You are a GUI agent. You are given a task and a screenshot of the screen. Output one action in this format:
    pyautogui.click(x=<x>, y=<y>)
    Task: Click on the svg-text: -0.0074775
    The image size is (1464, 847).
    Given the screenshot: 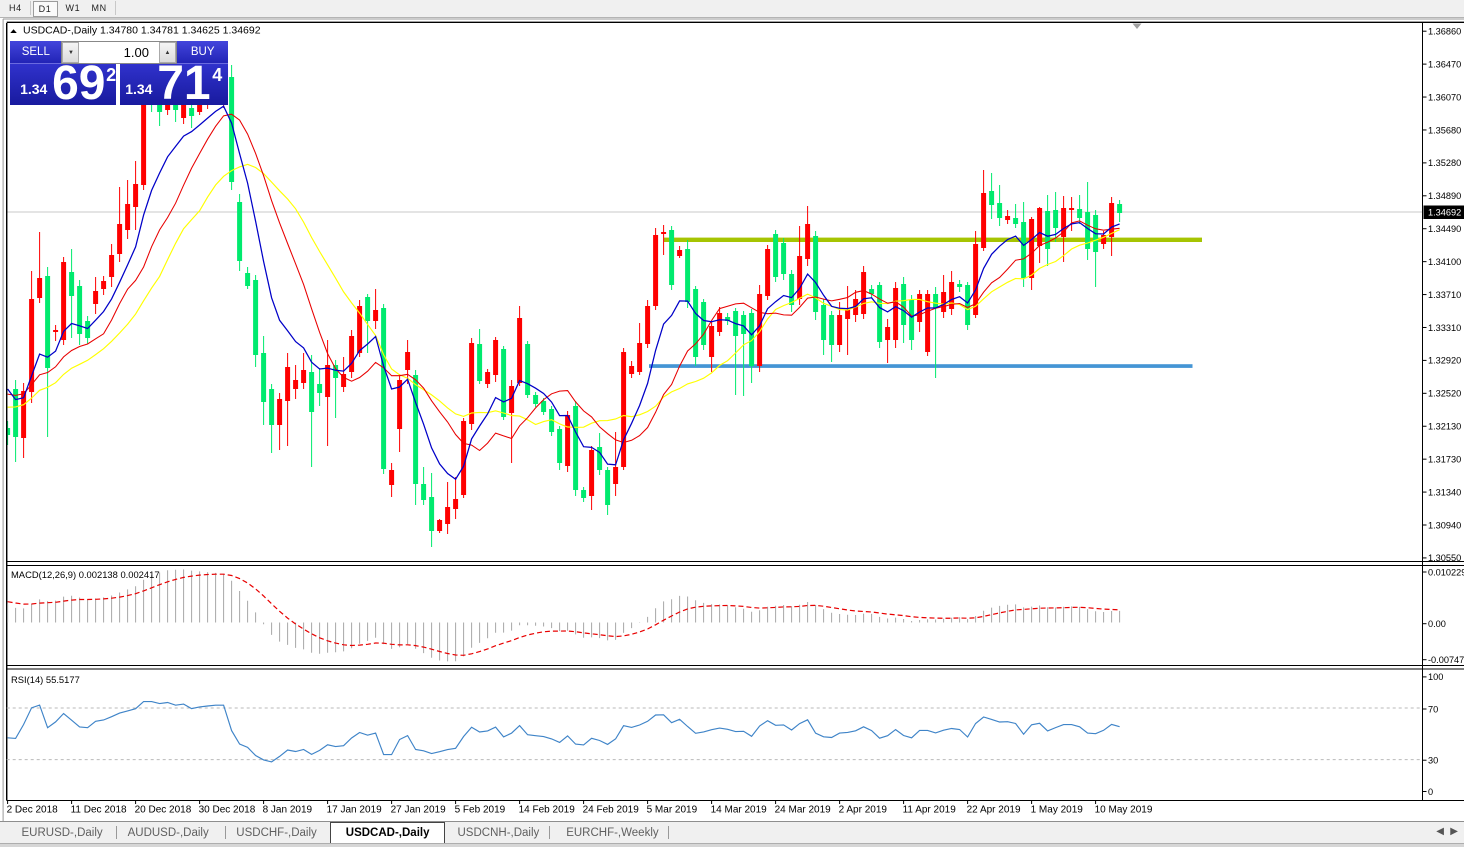 What is the action you would take?
    pyautogui.click(x=1446, y=660)
    